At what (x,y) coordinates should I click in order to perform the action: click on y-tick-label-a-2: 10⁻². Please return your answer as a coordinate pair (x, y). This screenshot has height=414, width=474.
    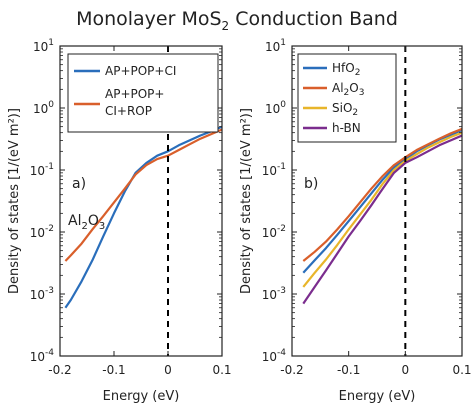
    Looking at the image, I should click on (42, 232).